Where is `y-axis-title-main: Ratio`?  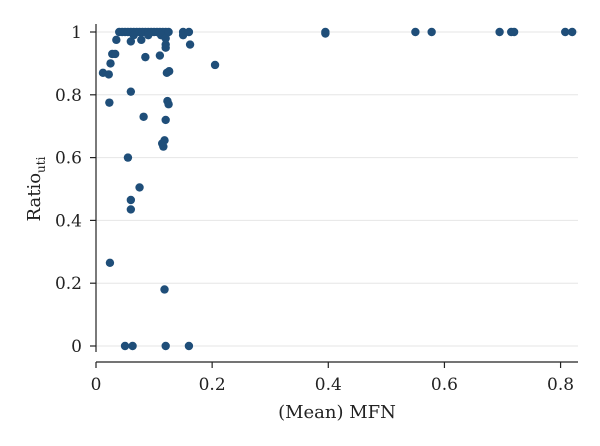 y-axis-title-main: Ratio is located at coordinates (34, 197).